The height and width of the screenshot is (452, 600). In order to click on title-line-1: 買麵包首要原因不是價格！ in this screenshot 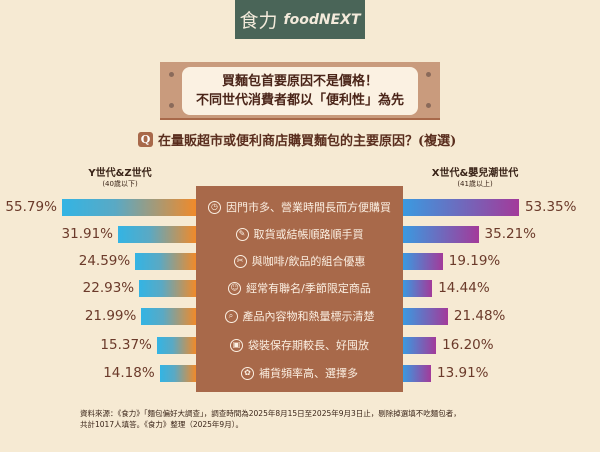, I will do `click(299, 81)`.